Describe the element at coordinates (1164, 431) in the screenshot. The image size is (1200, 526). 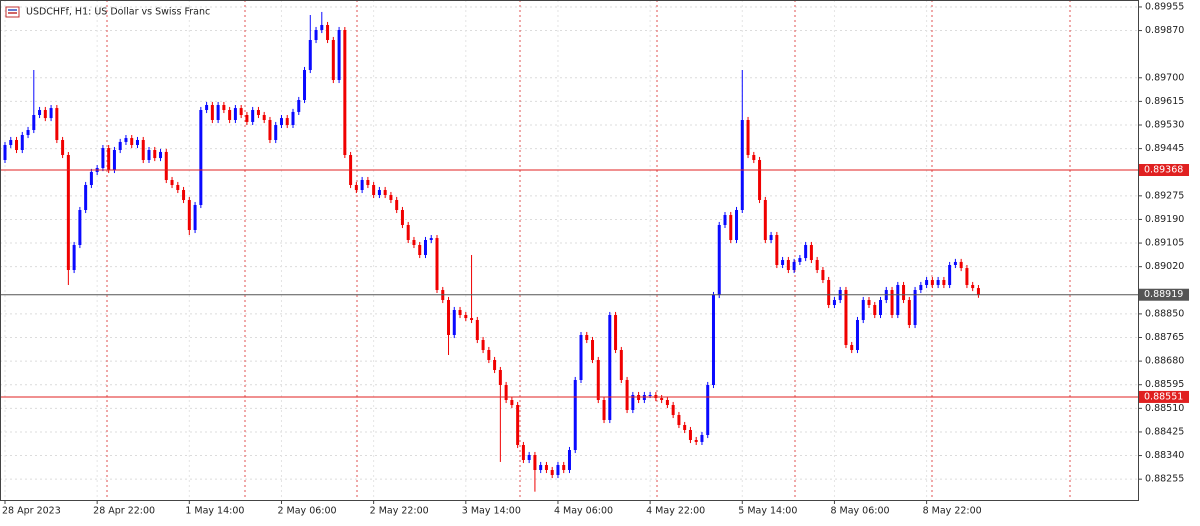
I see `y-tick-label: 0.88425` at that location.